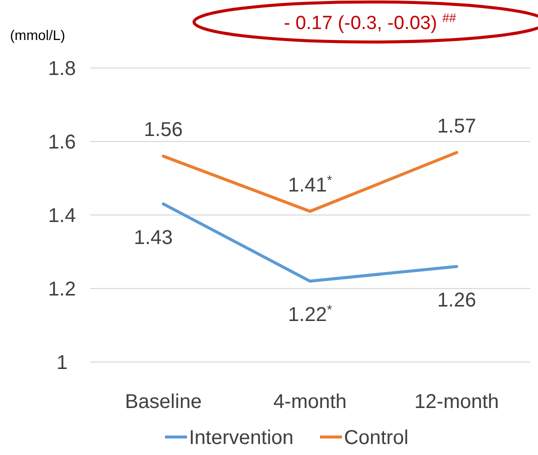 This screenshot has height=455, width=538. Describe the element at coordinates (163, 130) in the screenshot. I see `data-label: 1.56` at that location.